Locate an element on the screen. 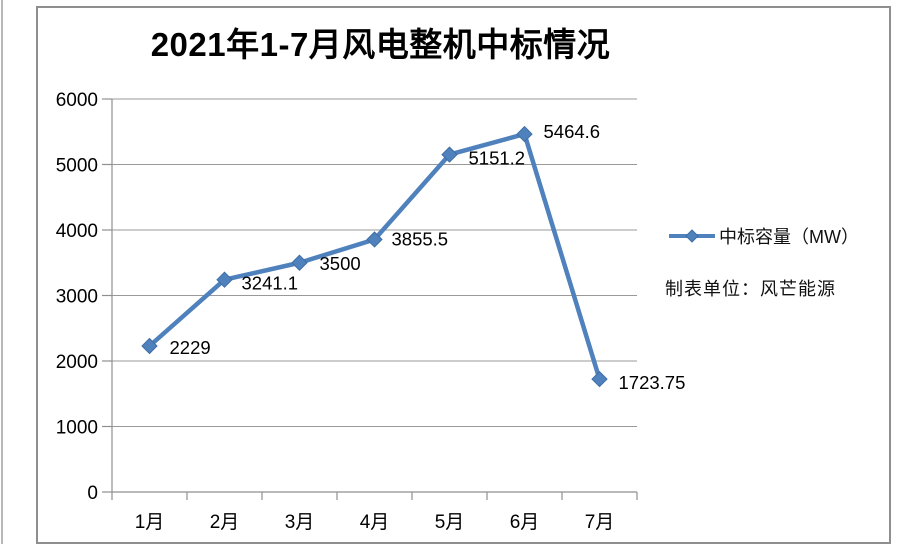 The image size is (917, 544). chart-note: 制表单位：风芒能源 is located at coordinates (750, 289).